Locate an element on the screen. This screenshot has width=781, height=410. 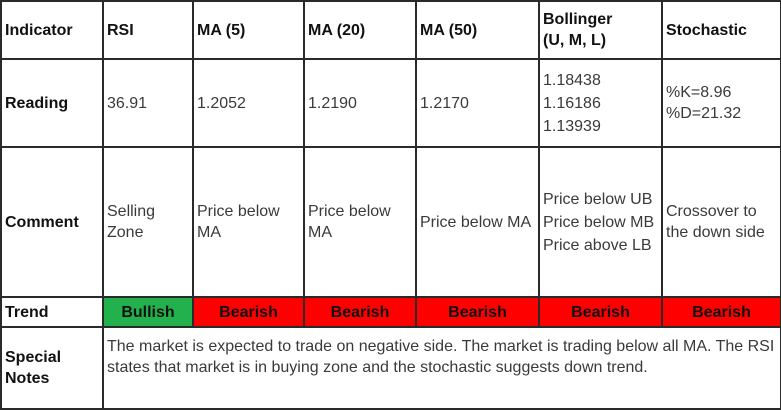
bollinger-comment-mb: Price below MB is located at coordinates (599, 222).